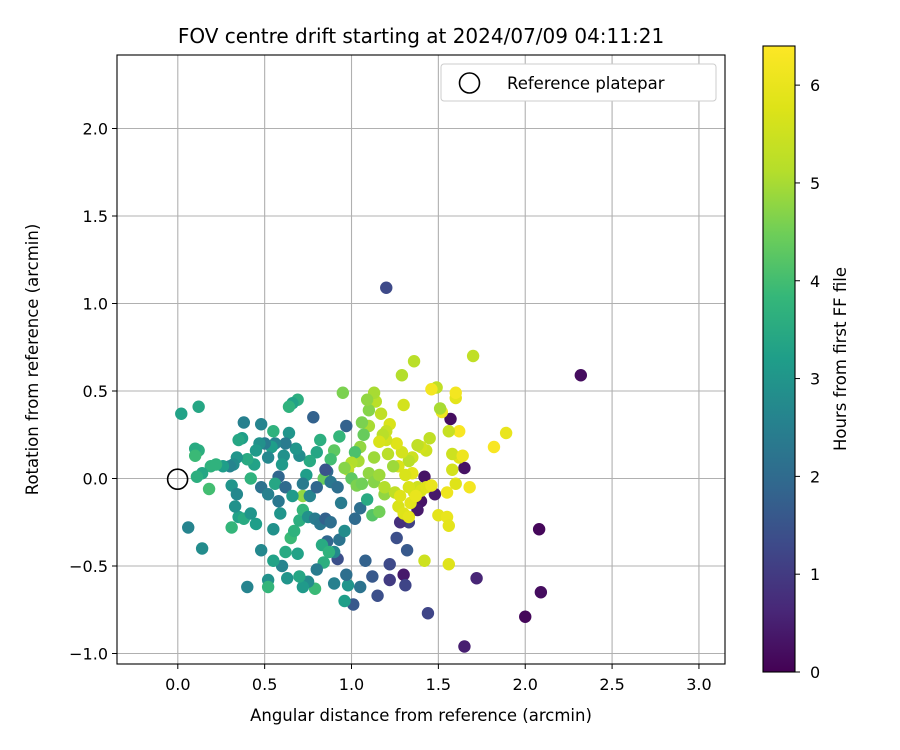  I want to click on reference-marker, so click(177, 479).